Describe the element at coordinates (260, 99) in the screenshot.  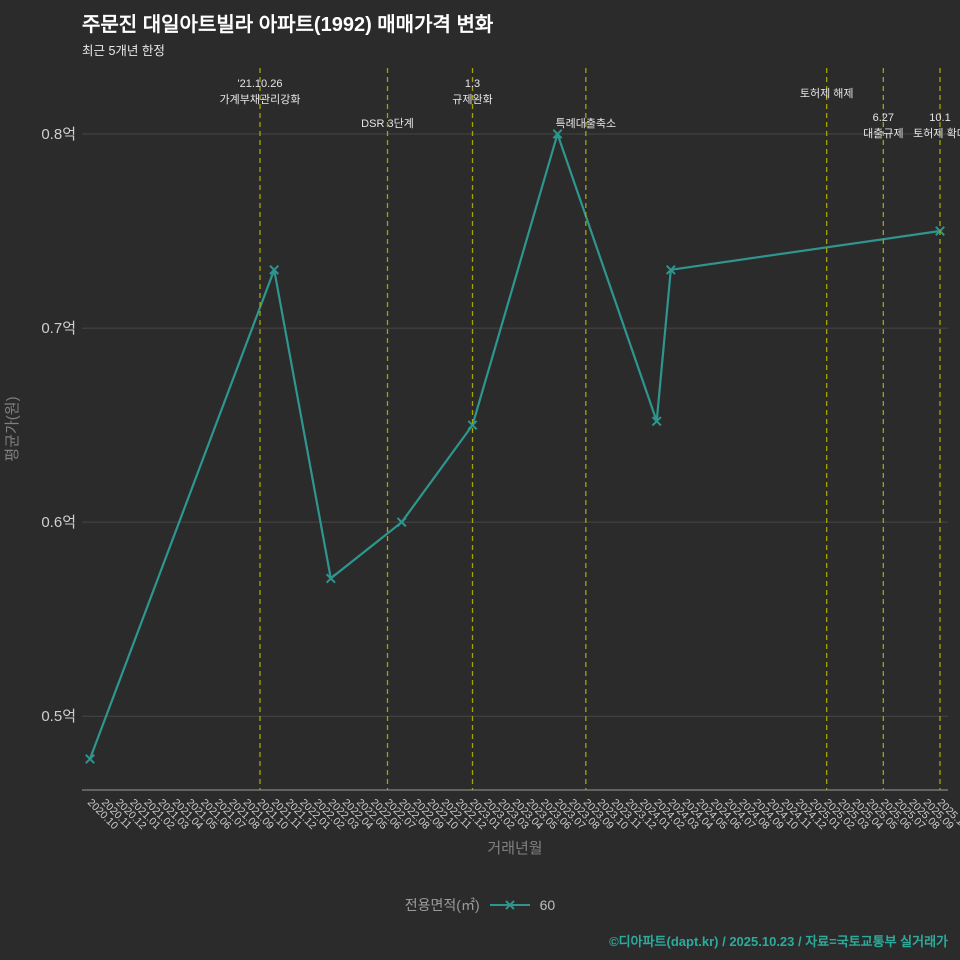
I see `event-annotation: 가계부채관리강화` at that location.